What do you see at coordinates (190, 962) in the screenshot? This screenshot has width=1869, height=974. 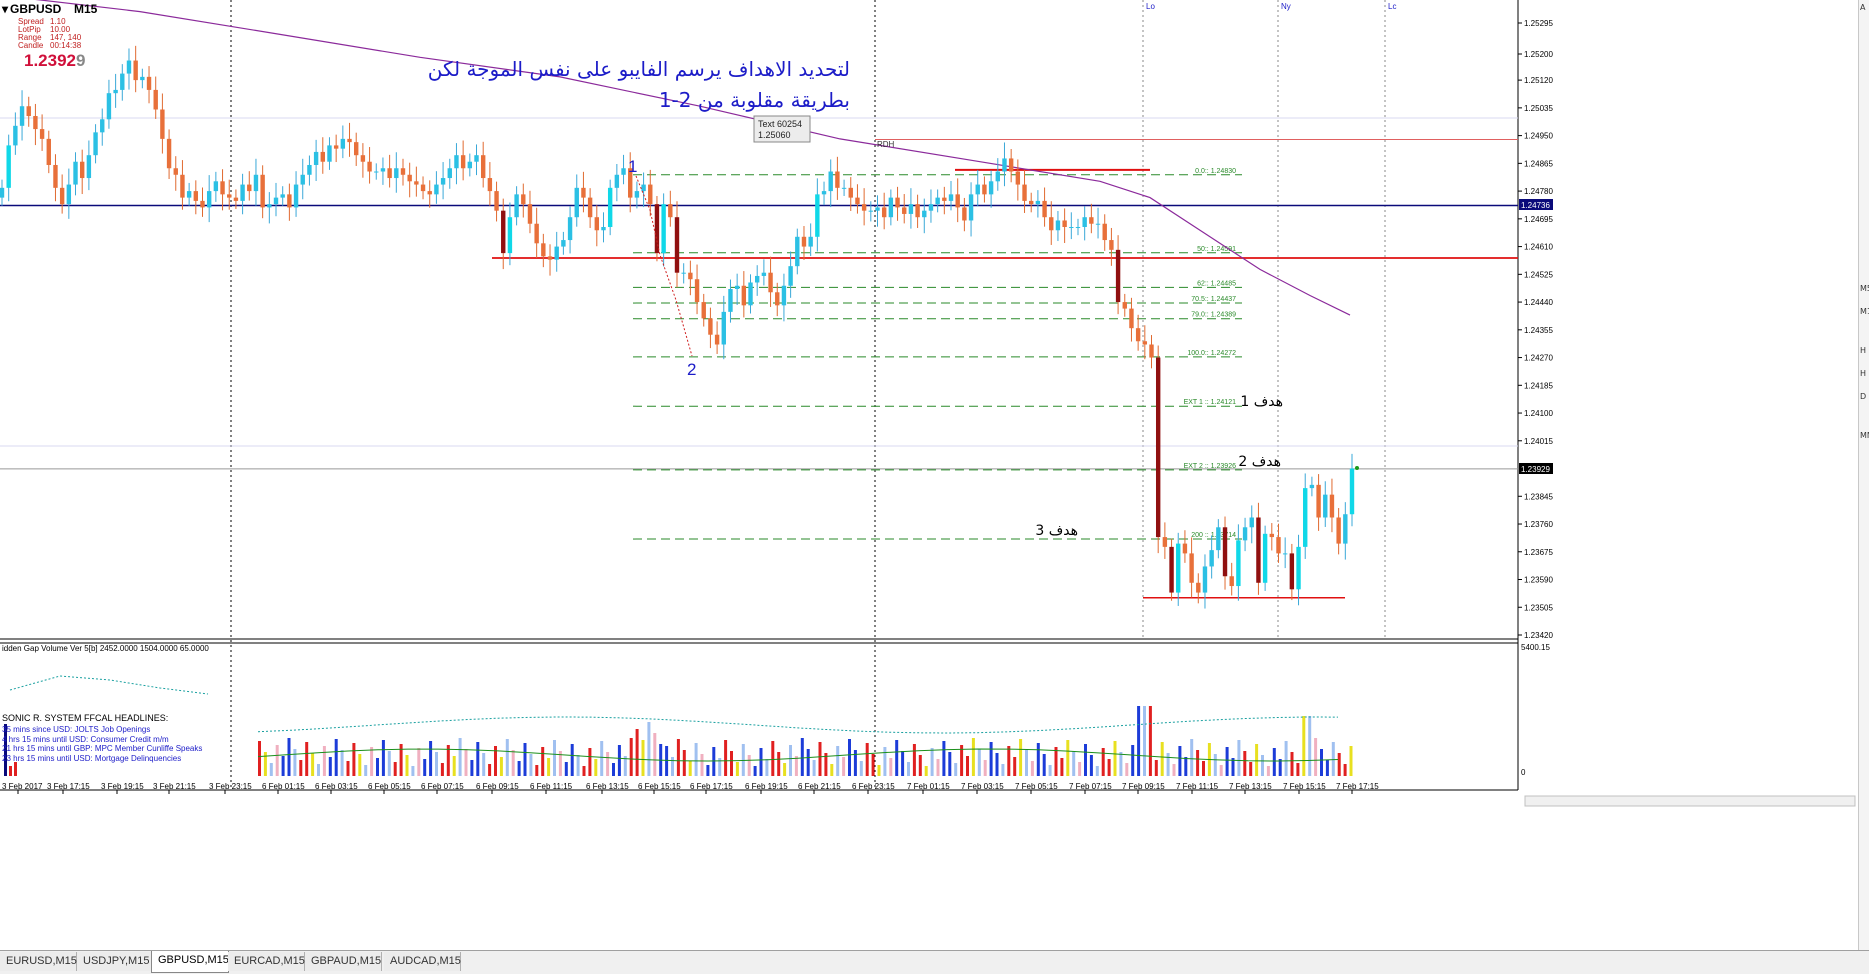 I see `chart-tab-active: GBPUSD,M15` at bounding box center [190, 962].